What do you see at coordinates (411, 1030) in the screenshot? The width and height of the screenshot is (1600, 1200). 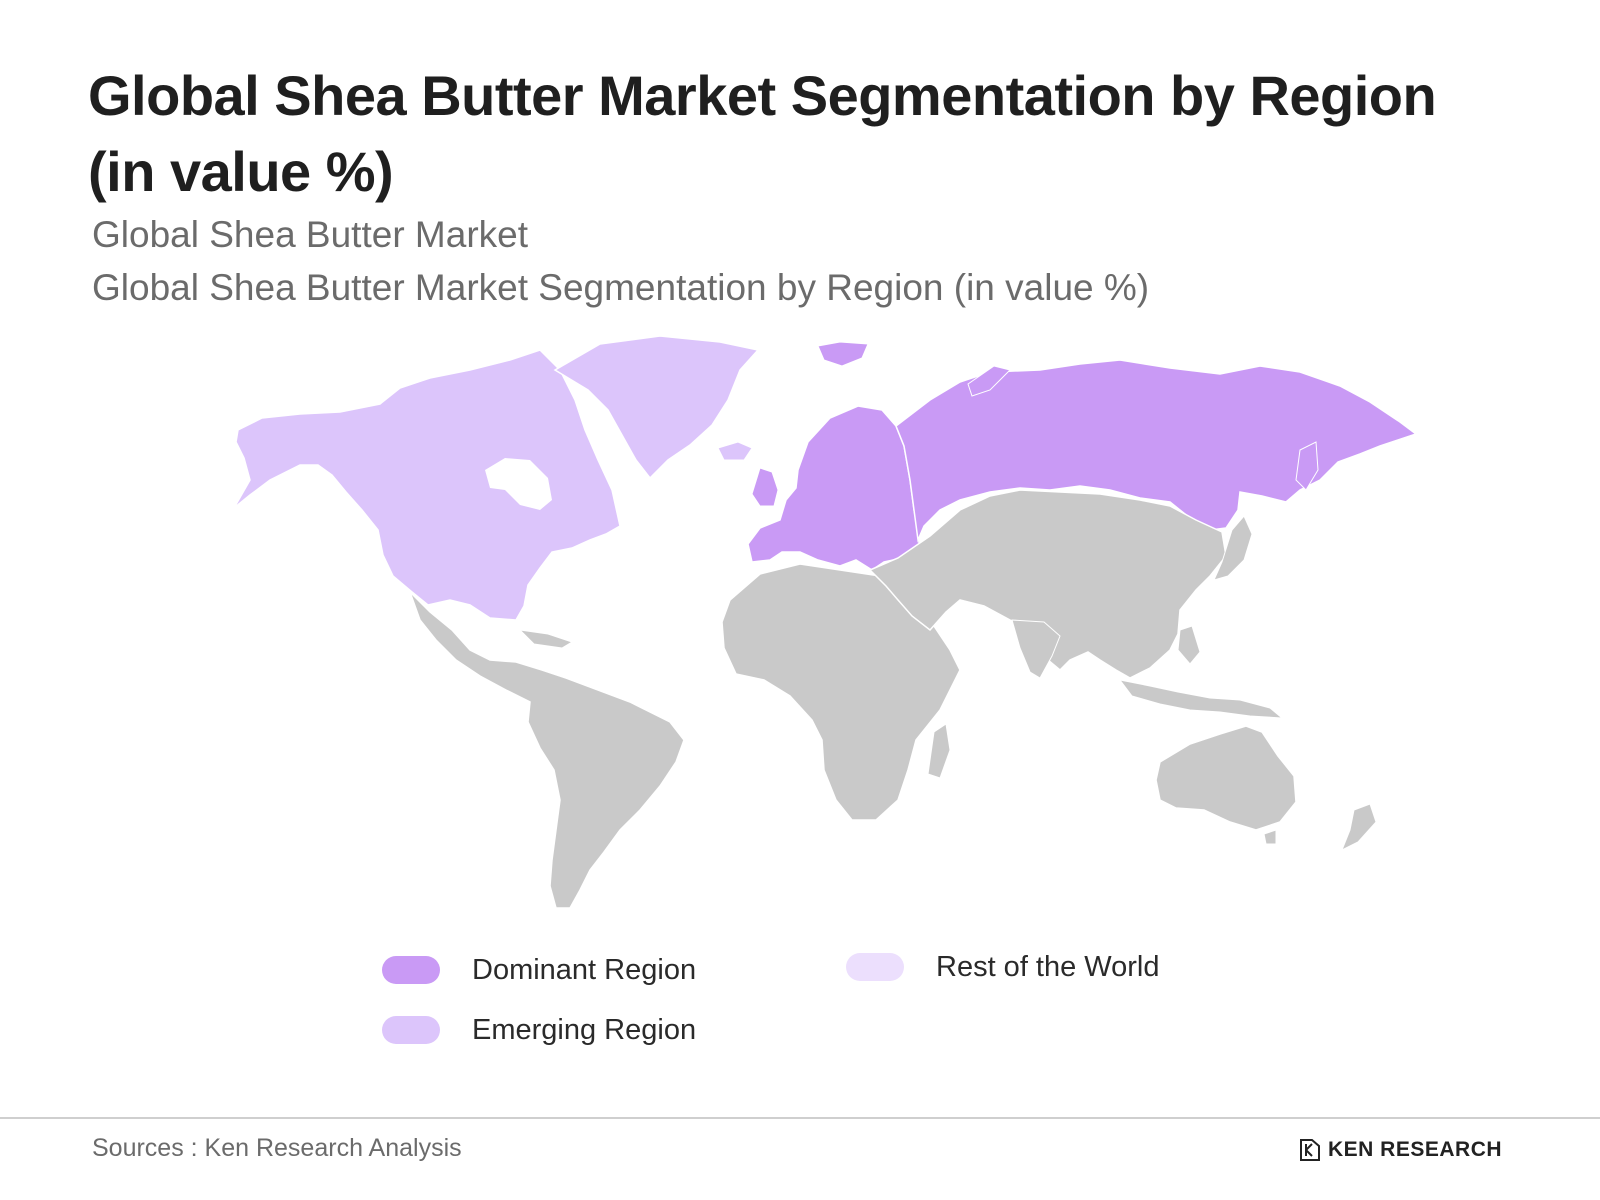 I see `legend-swatch-emerging` at bounding box center [411, 1030].